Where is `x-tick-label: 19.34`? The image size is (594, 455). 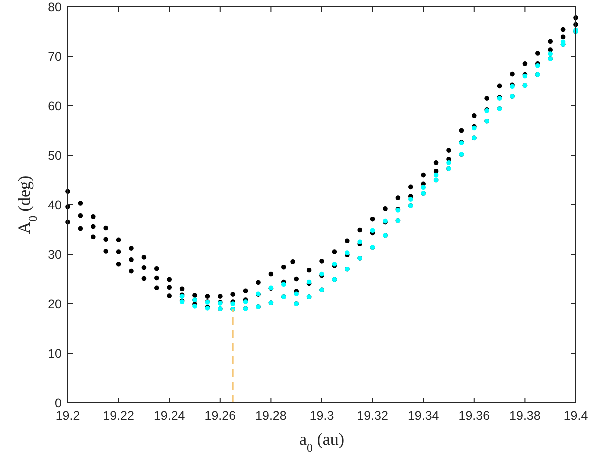
x-tick-label: 19.34 is located at coordinates (424, 416).